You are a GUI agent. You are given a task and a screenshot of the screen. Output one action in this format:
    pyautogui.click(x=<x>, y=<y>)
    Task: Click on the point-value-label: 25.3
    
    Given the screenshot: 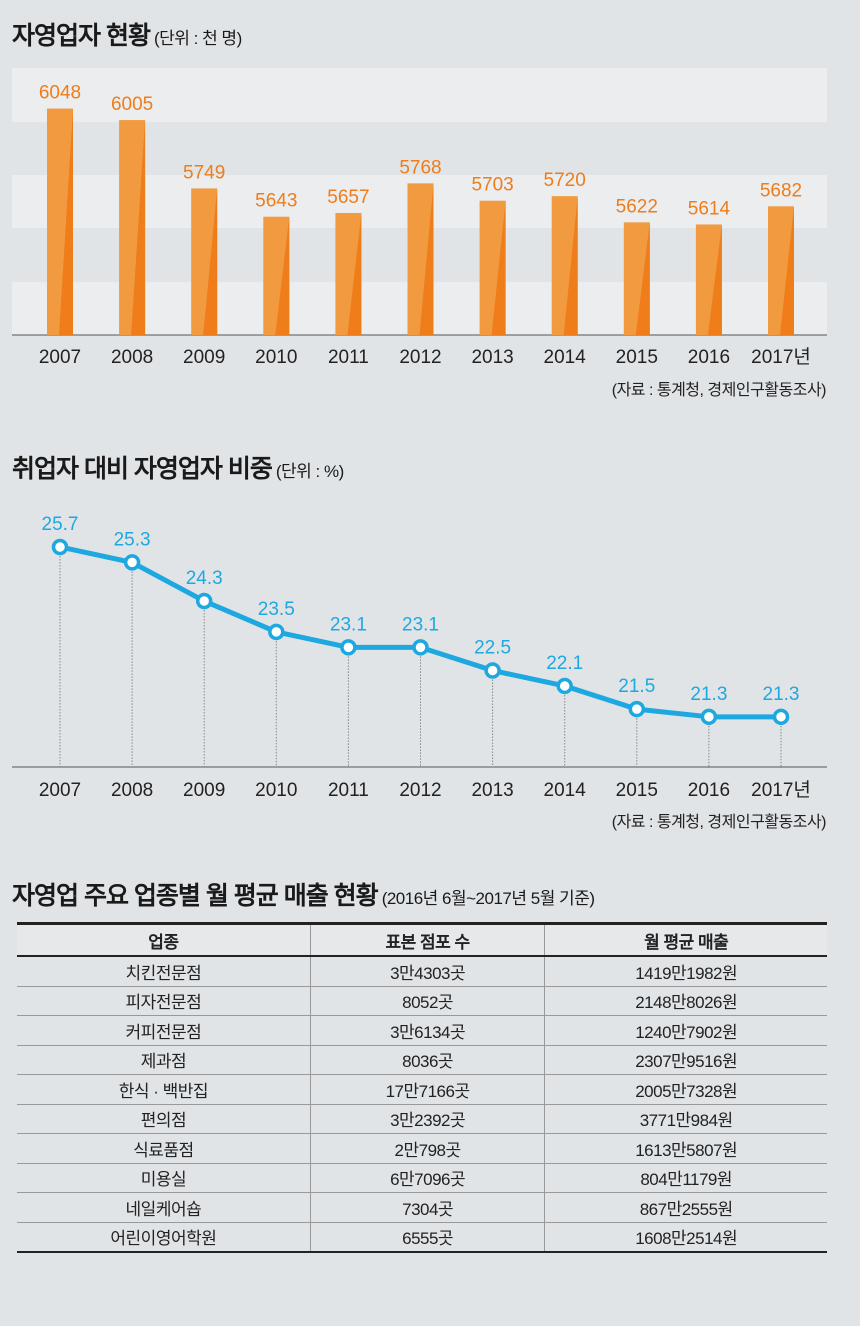 What is the action you would take?
    pyautogui.click(x=132, y=539)
    